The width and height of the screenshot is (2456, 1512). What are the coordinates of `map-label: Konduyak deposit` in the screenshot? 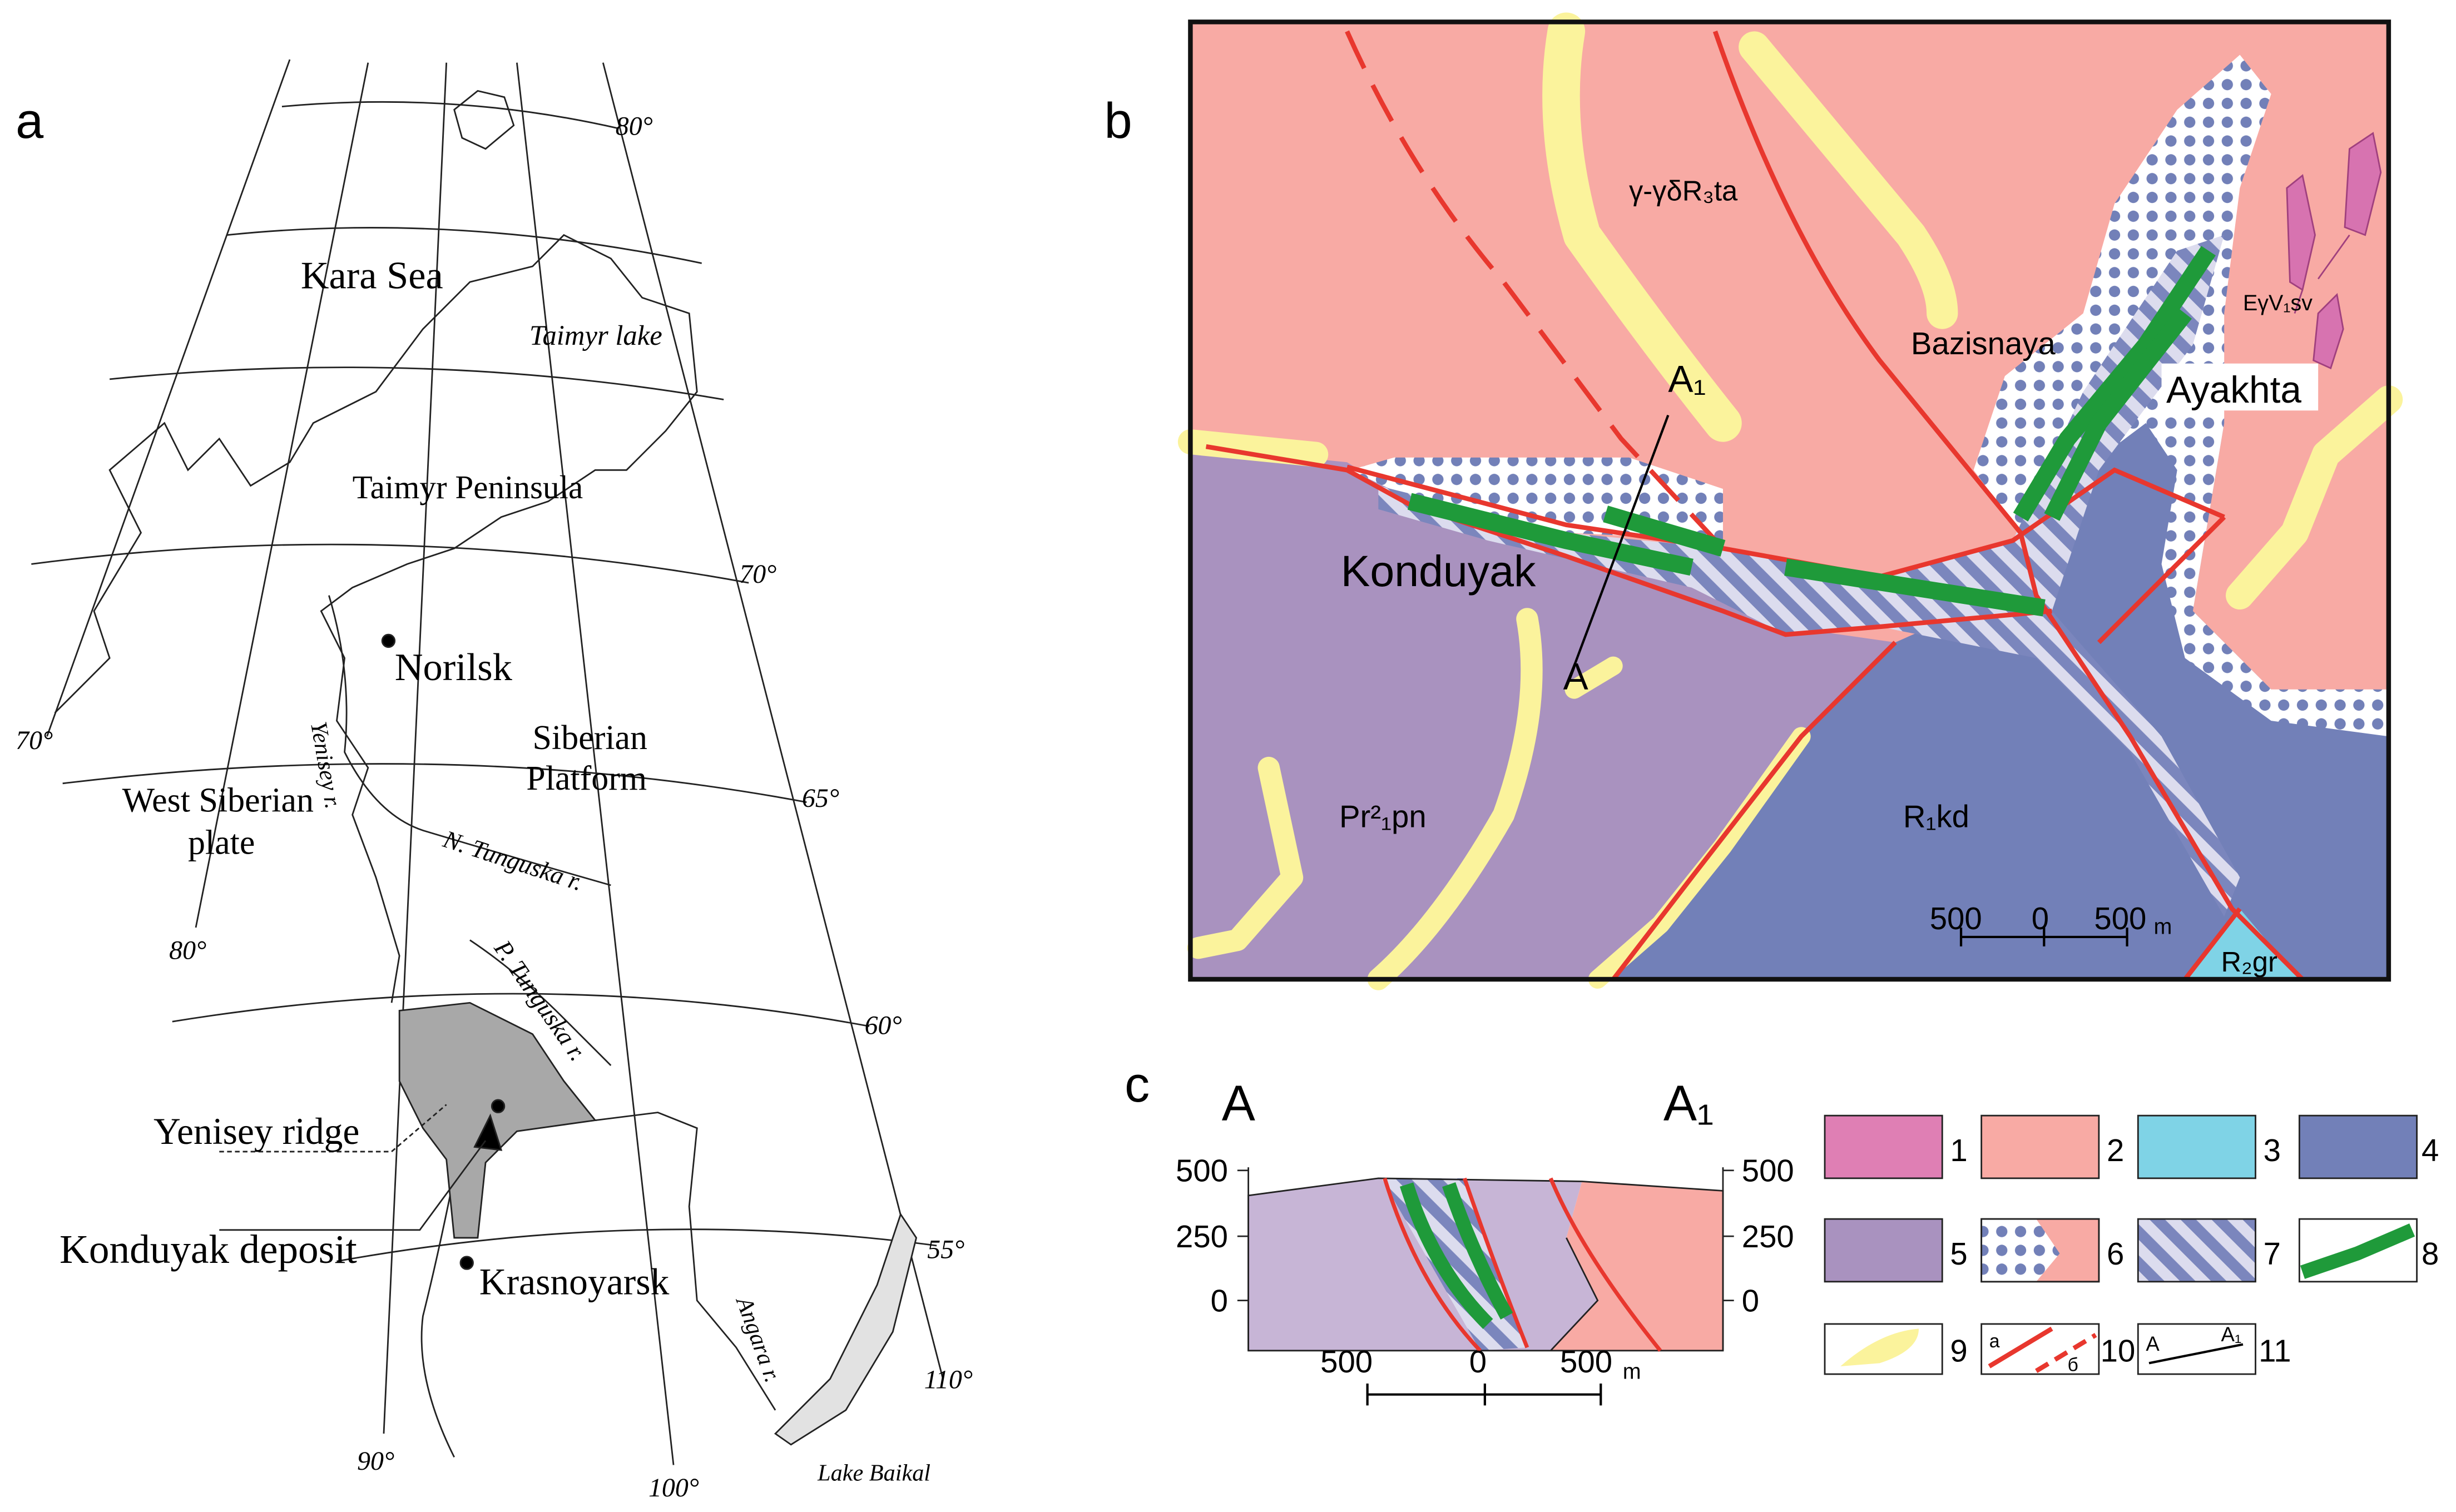 It's located at (208, 1249).